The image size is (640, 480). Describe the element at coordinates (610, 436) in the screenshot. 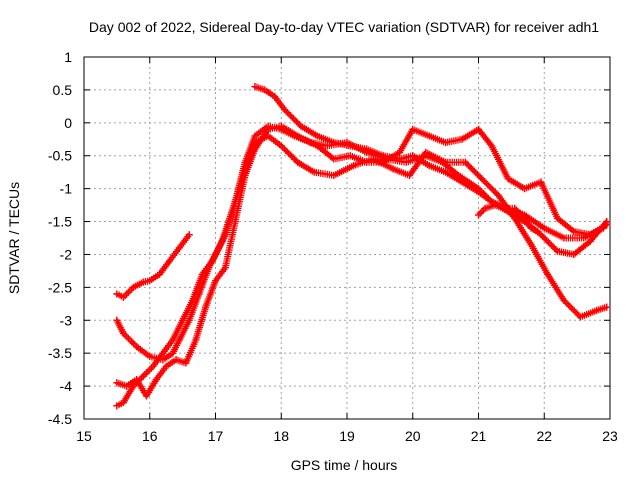

I see `x-tick-label: 23` at that location.